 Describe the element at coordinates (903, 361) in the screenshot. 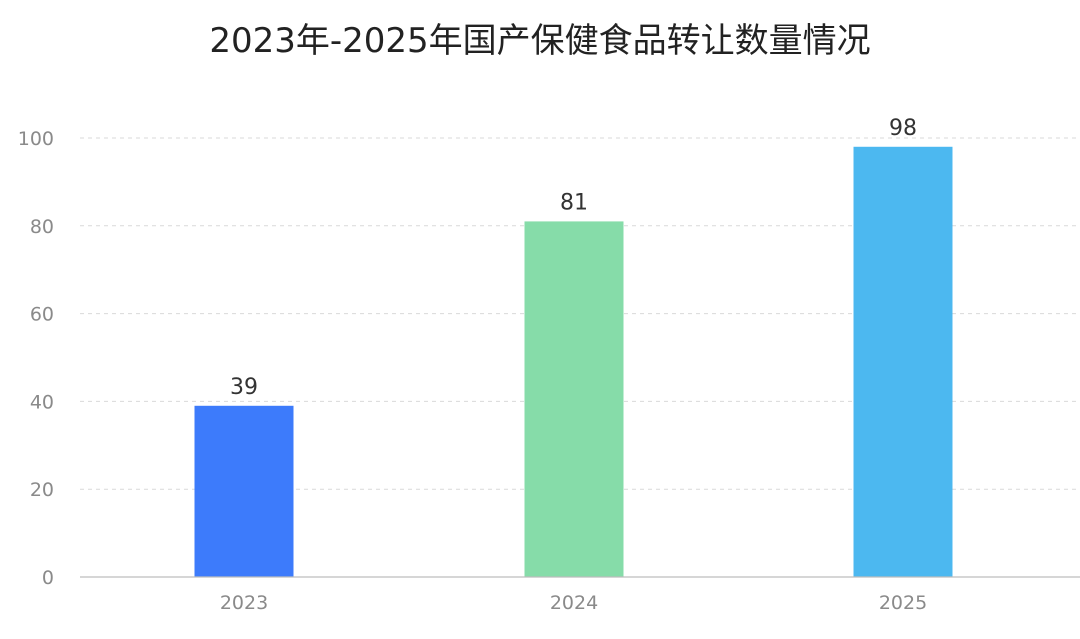

I see `bar-2025` at that location.